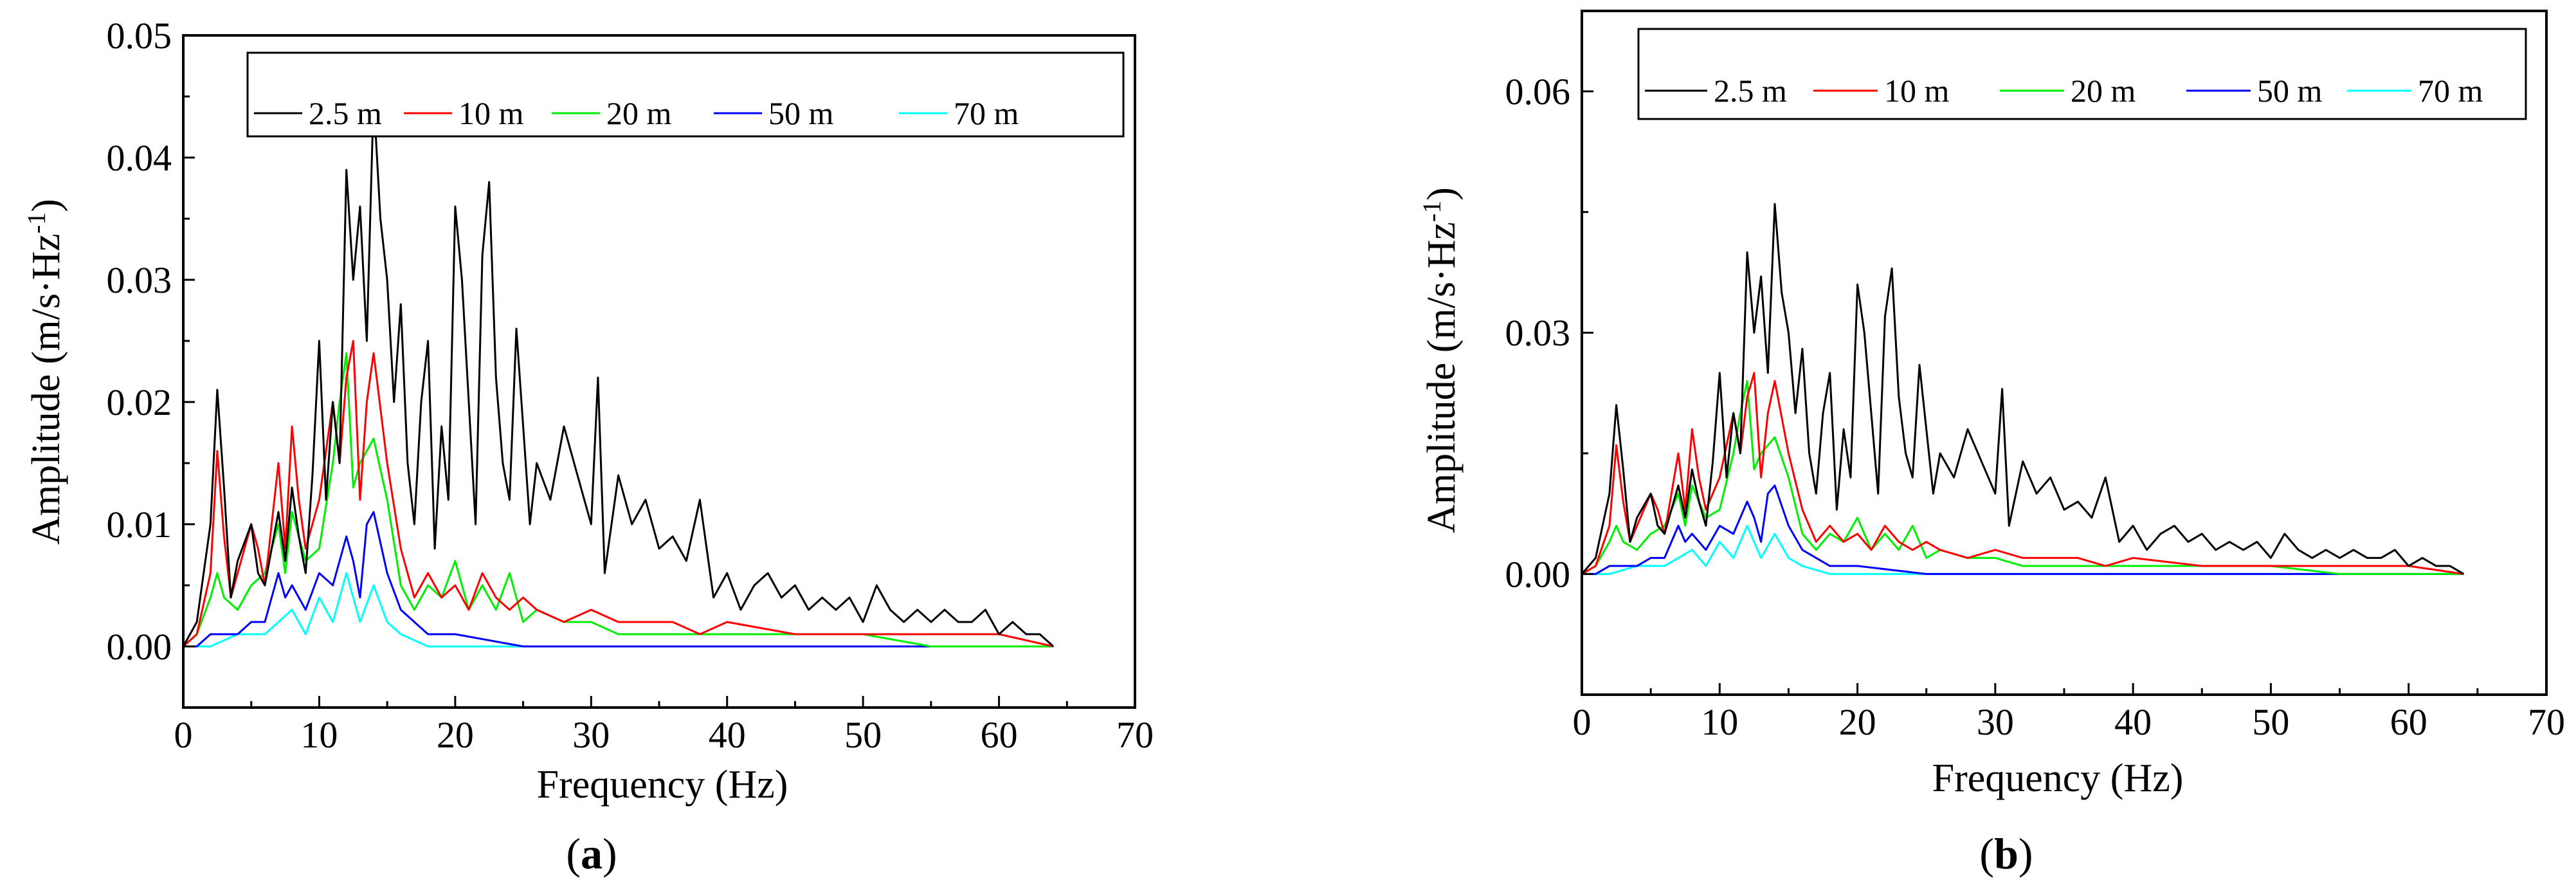 This screenshot has height=887, width=2576. Describe the element at coordinates (863, 735) in the screenshot. I see `x-tick-label-a-5: 50` at that location.